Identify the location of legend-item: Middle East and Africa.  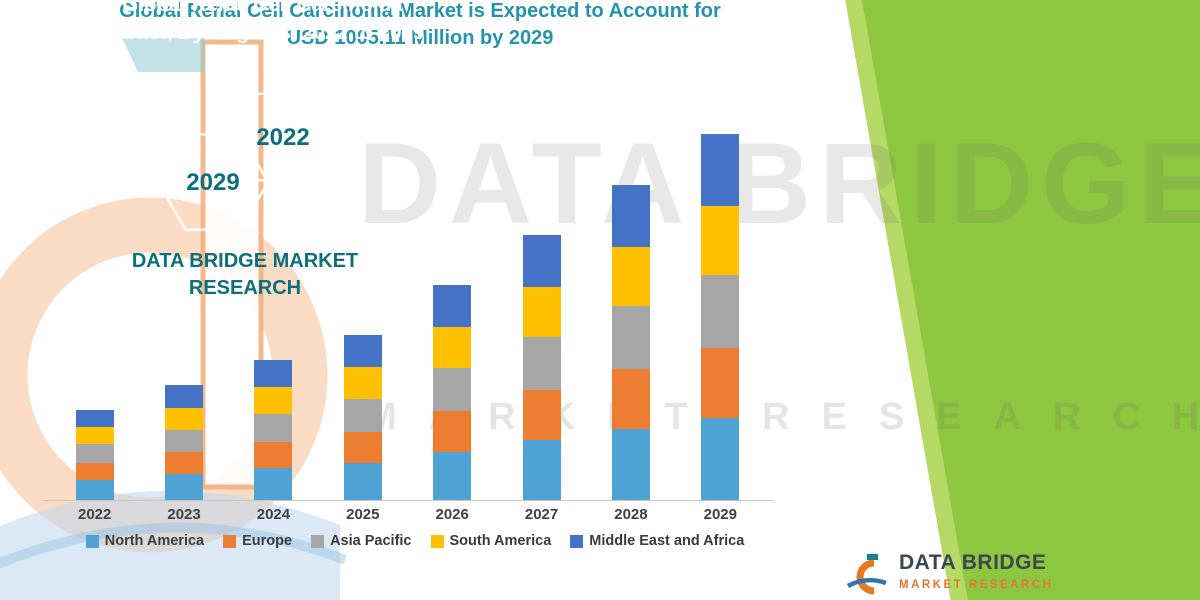
(657, 541).